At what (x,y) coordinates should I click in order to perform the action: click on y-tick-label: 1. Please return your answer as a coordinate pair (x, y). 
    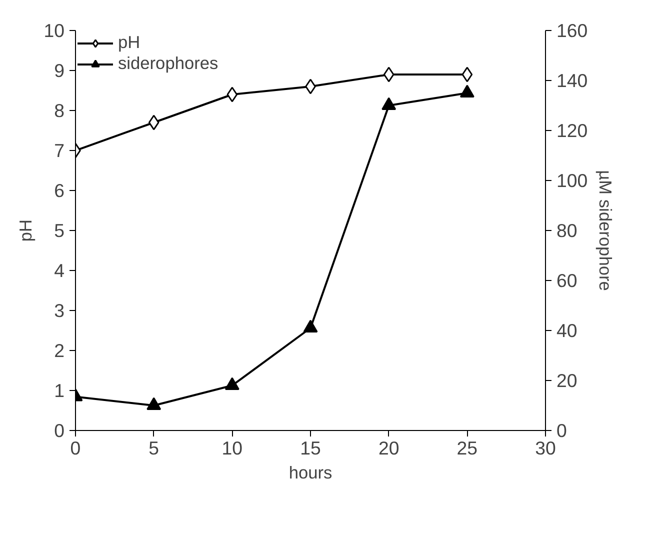
    Looking at the image, I should click on (59, 390).